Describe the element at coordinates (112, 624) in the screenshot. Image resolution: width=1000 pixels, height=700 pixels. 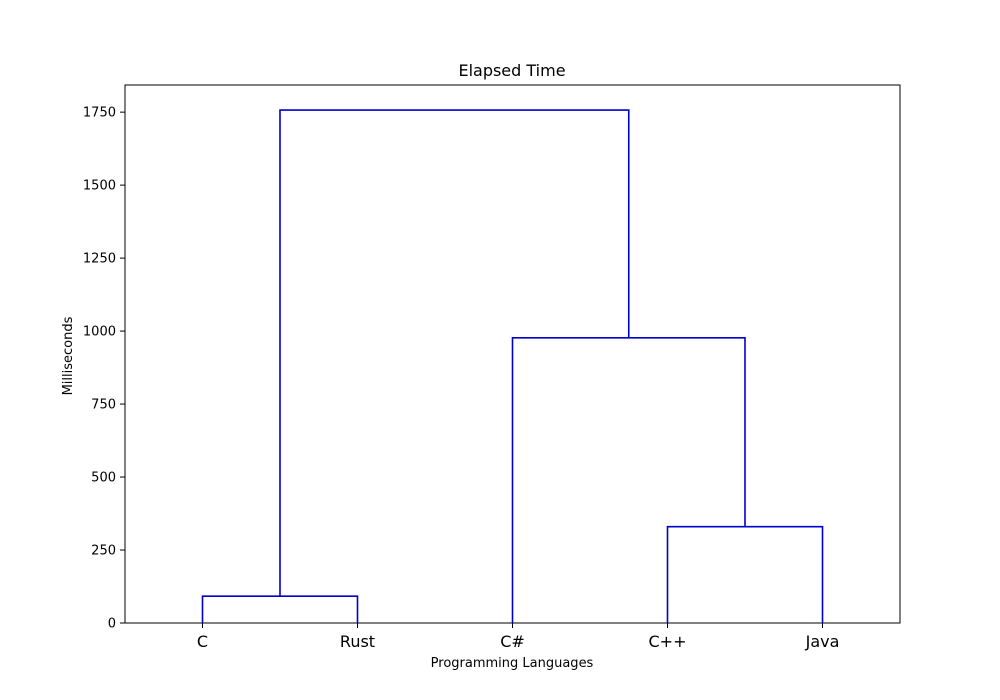
I see `y-tick-label: 0` at that location.